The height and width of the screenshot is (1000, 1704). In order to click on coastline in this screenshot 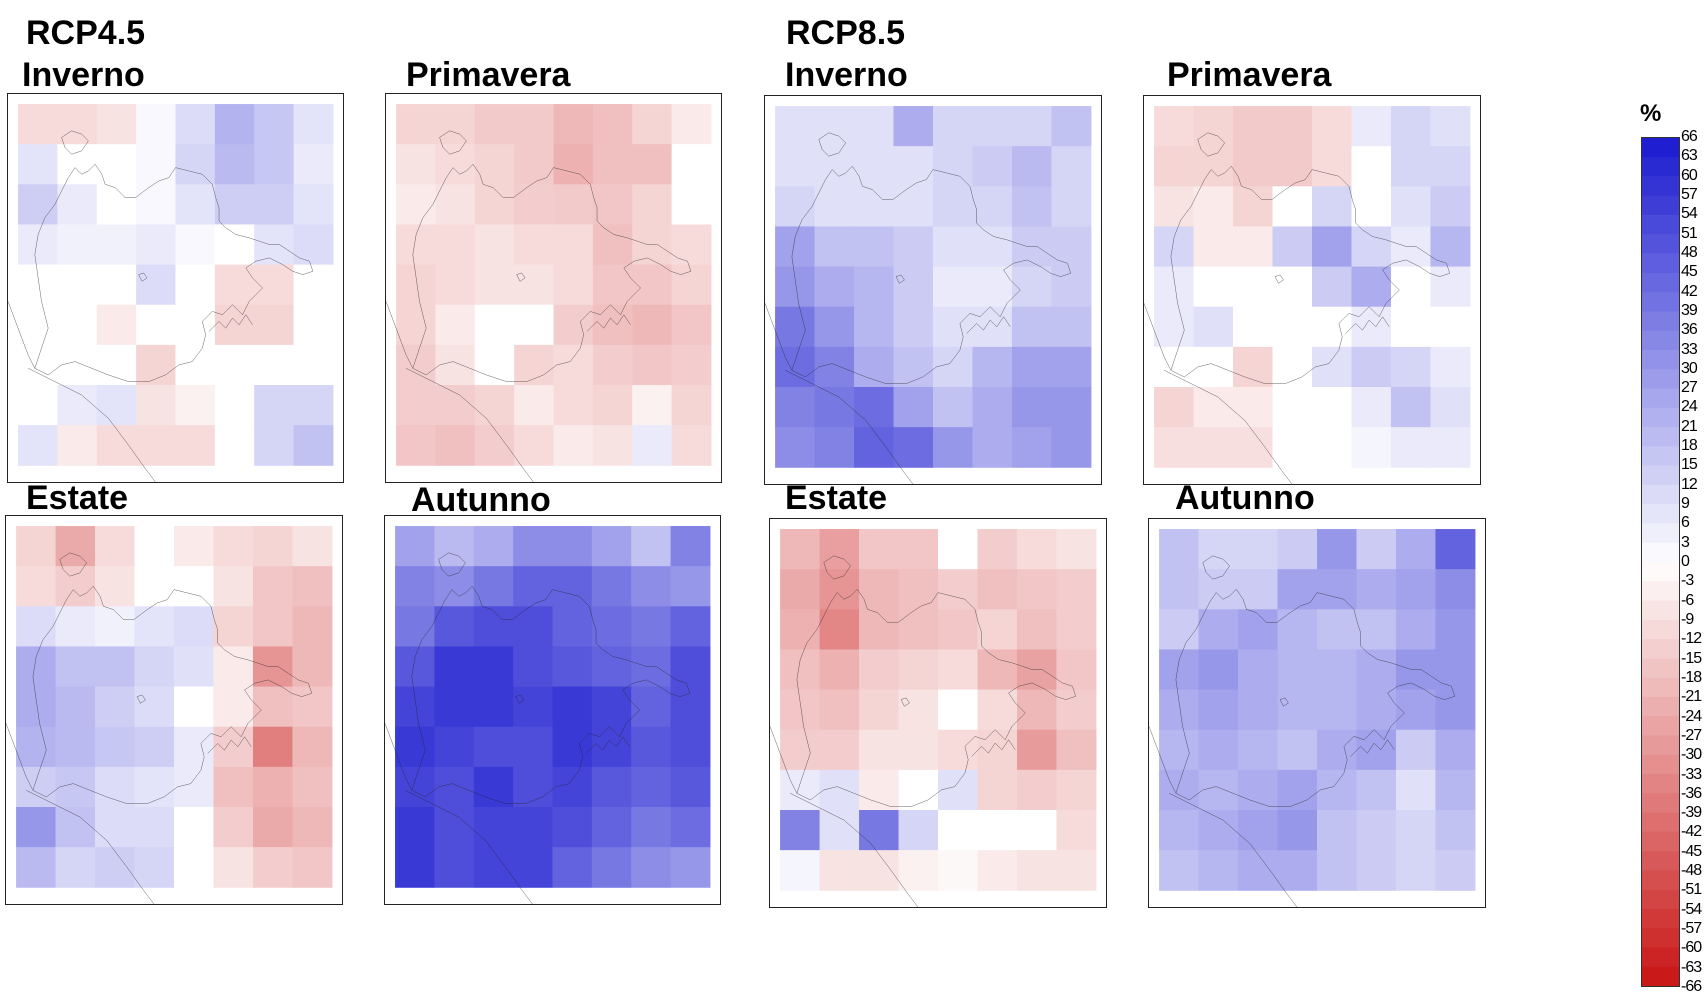, I will do `click(537, 694)`.